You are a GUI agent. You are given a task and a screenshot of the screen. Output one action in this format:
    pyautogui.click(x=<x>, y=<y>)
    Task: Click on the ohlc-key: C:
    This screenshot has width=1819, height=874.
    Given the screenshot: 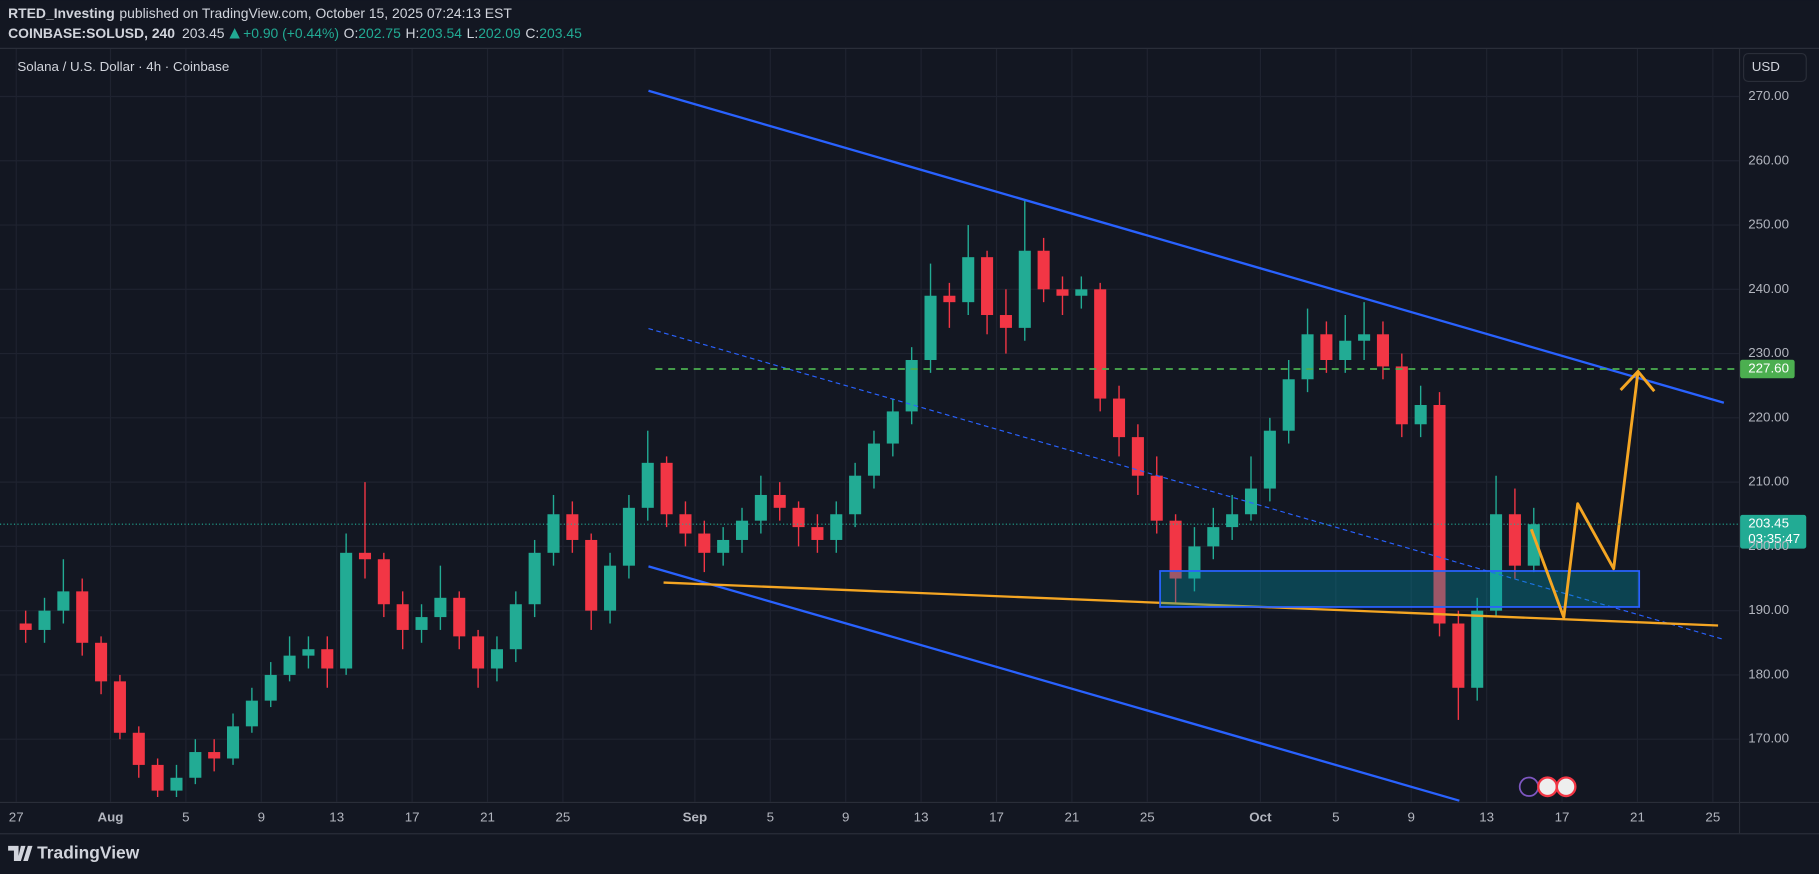 What is the action you would take?
    pyautogui.click(x=532, y=33)
    